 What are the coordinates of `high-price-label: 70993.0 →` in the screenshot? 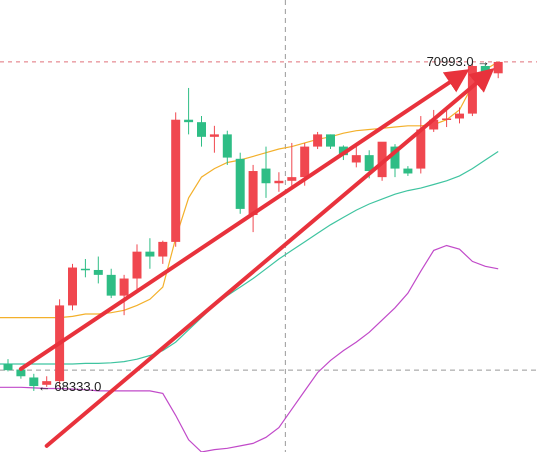 It's located at (459, 61).